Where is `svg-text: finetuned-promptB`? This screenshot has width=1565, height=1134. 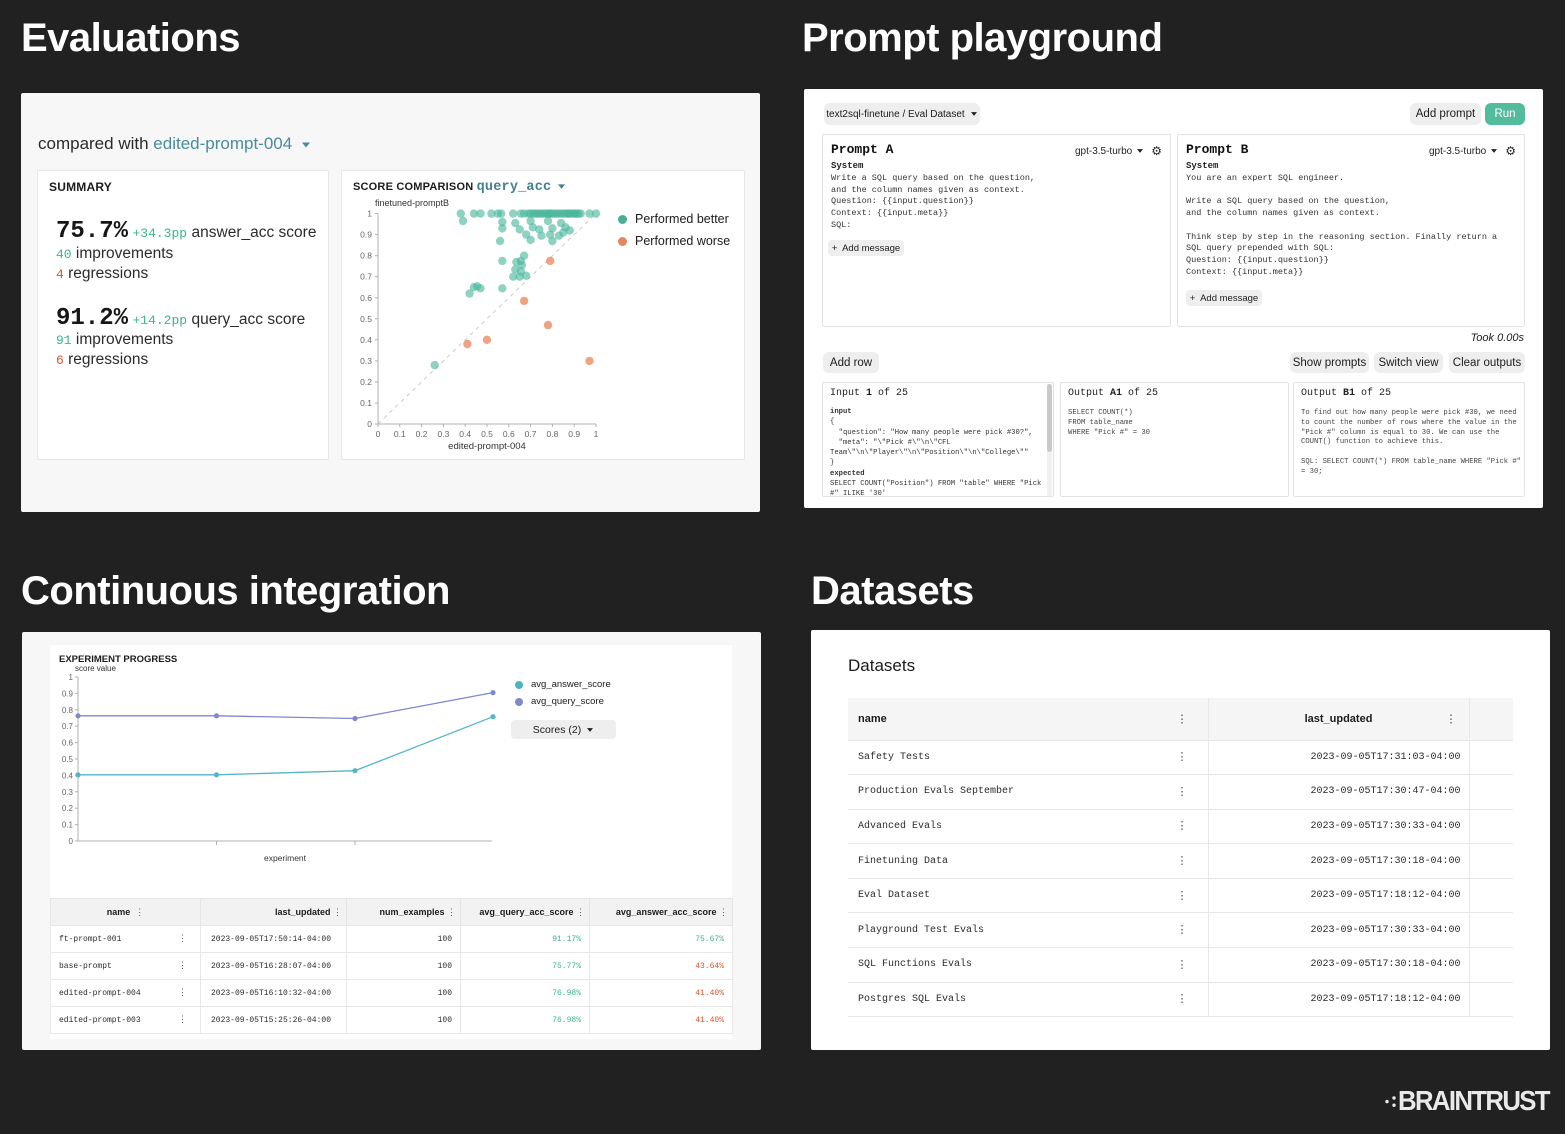 svg-text: finetuned-promptB is located at coordinates (412, 203).